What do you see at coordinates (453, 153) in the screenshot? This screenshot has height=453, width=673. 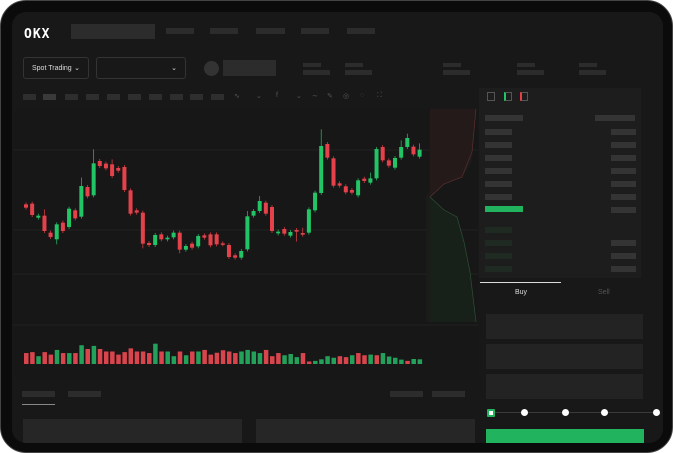 I see `depth-asks-area` at bounding box center [453, 153].